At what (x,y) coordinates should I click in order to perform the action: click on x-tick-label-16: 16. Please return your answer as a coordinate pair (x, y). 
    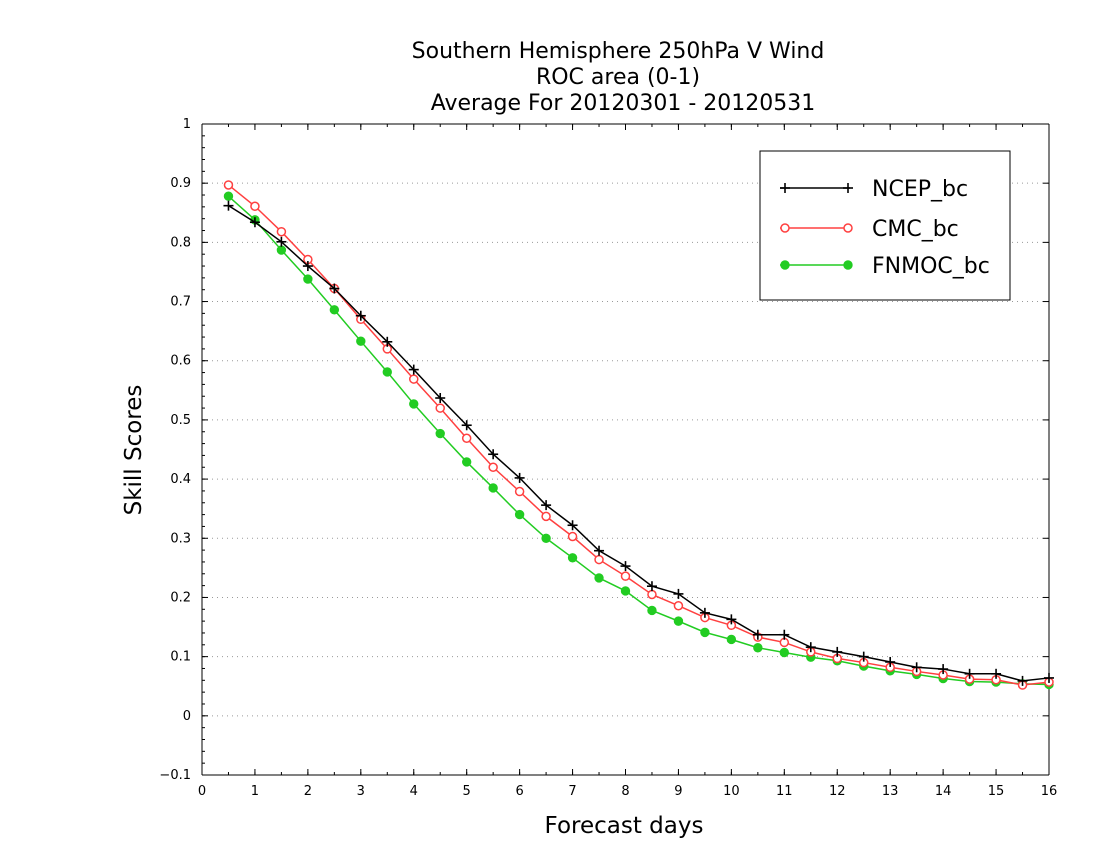
    Looking at the image, I should click on (1049, 791).